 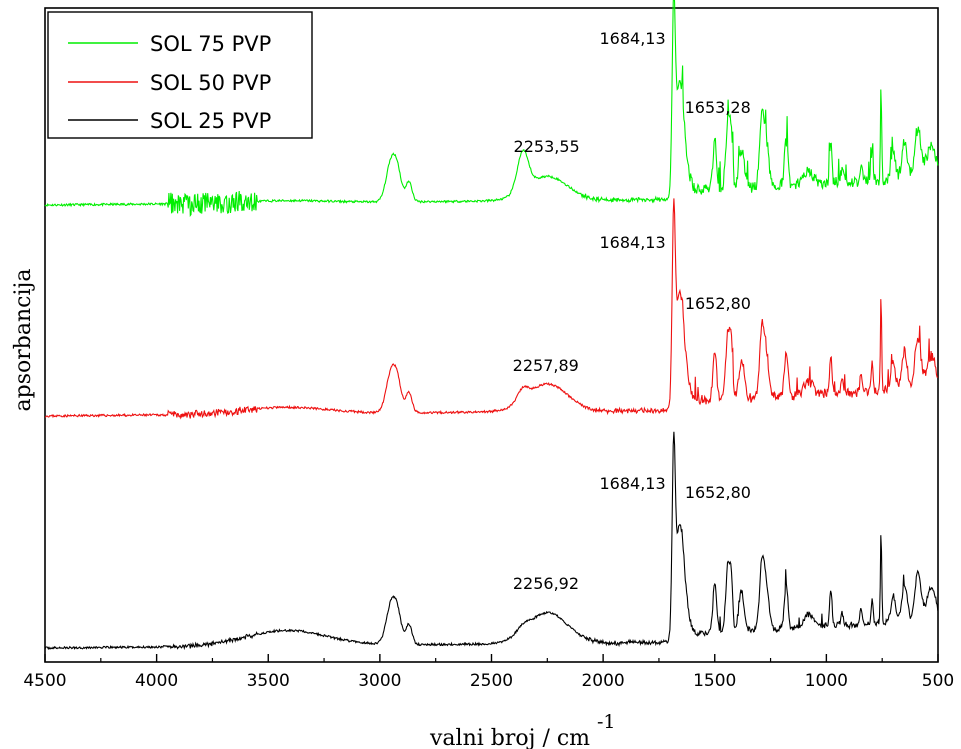 What do you see at coordinates (547, 146) in the screenshot?
I see `peak-label: 2253,55` at bounding box center [547, 146].